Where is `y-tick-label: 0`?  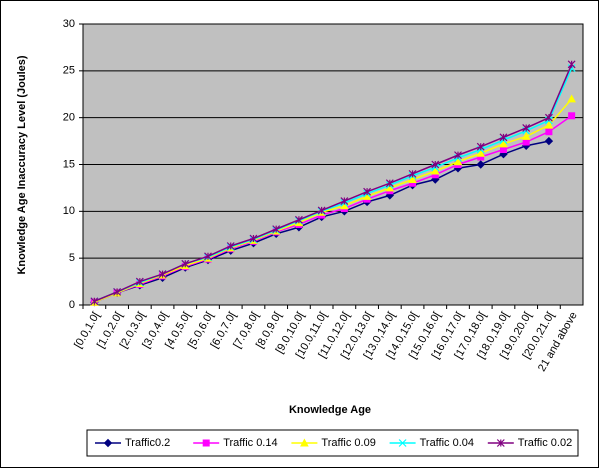 y-tick-label: 0 is located at coordinates (72, 305).